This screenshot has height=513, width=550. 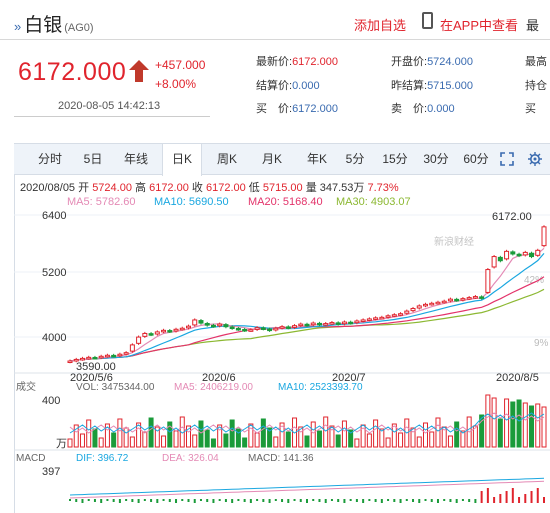 What do you see at coordinates (219, 378) in the screenshot?
I see `x-tick-jun: 2020/6` at bounding box center [219, 378].